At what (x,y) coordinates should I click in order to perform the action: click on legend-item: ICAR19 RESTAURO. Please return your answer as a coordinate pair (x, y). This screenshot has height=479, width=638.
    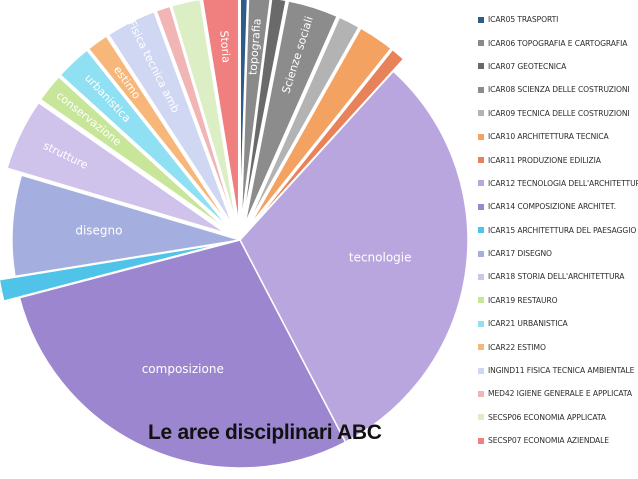
    Looking at the image, I should click on (558, 300).